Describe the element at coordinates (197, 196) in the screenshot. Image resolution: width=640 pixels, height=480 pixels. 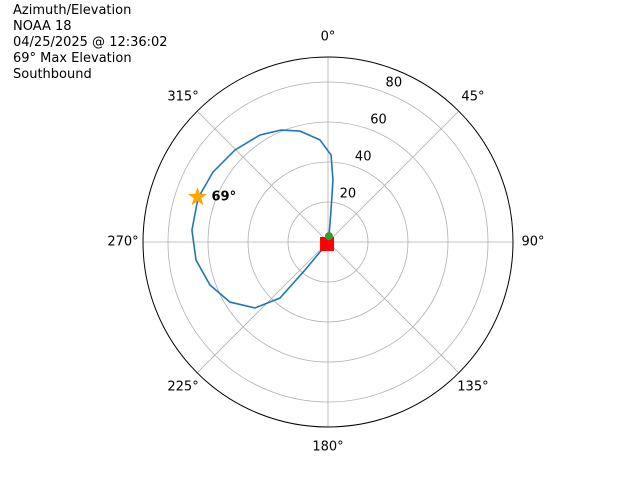
I see `max-elevation-star` at that location.